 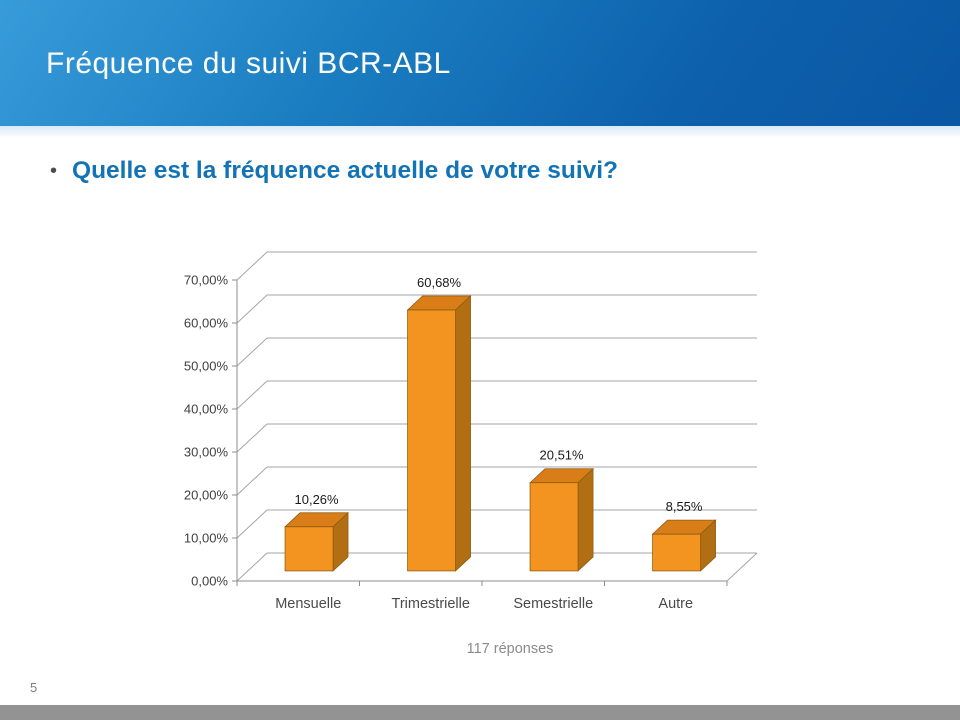 I want to click on y-tick-label: 20,00%, so click(x=206, y=495).